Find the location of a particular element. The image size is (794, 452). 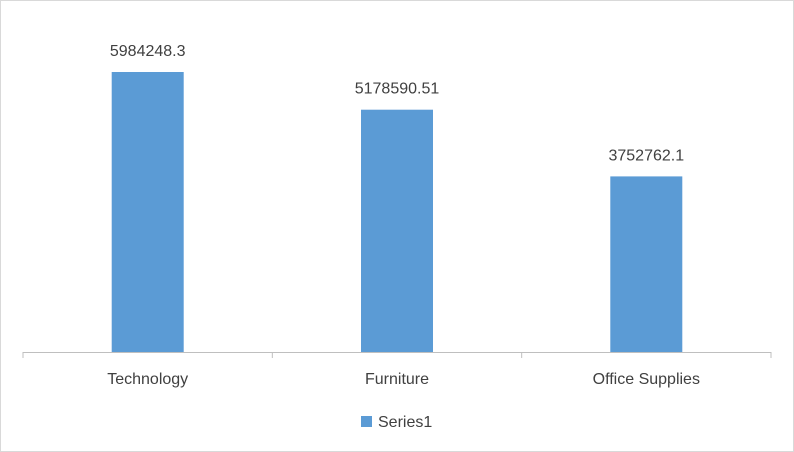

legend: Series1 is located at coordinates (396, 422).